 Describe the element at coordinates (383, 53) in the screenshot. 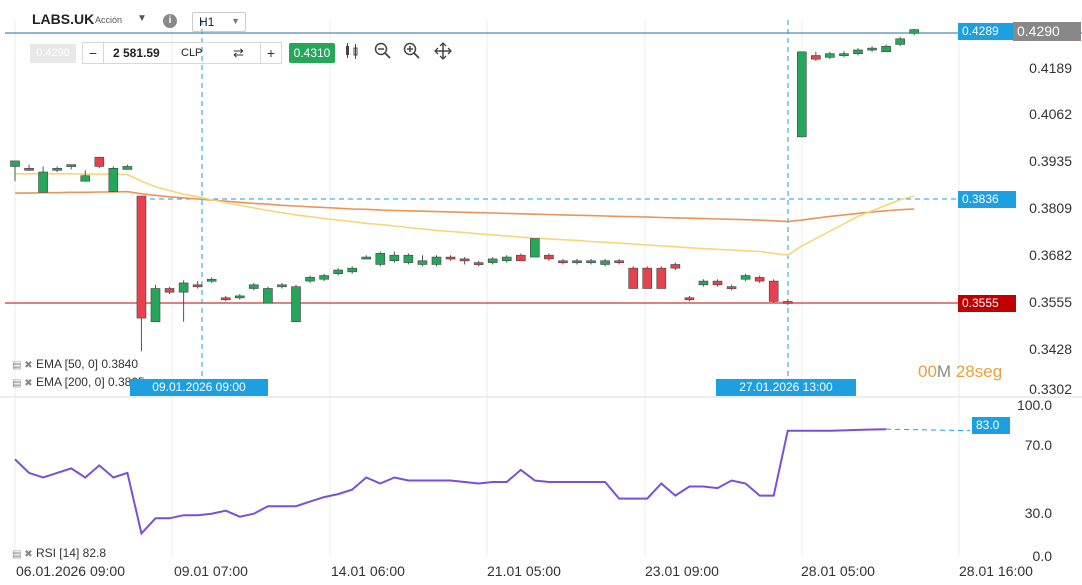

I see `zoom-out-icon` at that location.